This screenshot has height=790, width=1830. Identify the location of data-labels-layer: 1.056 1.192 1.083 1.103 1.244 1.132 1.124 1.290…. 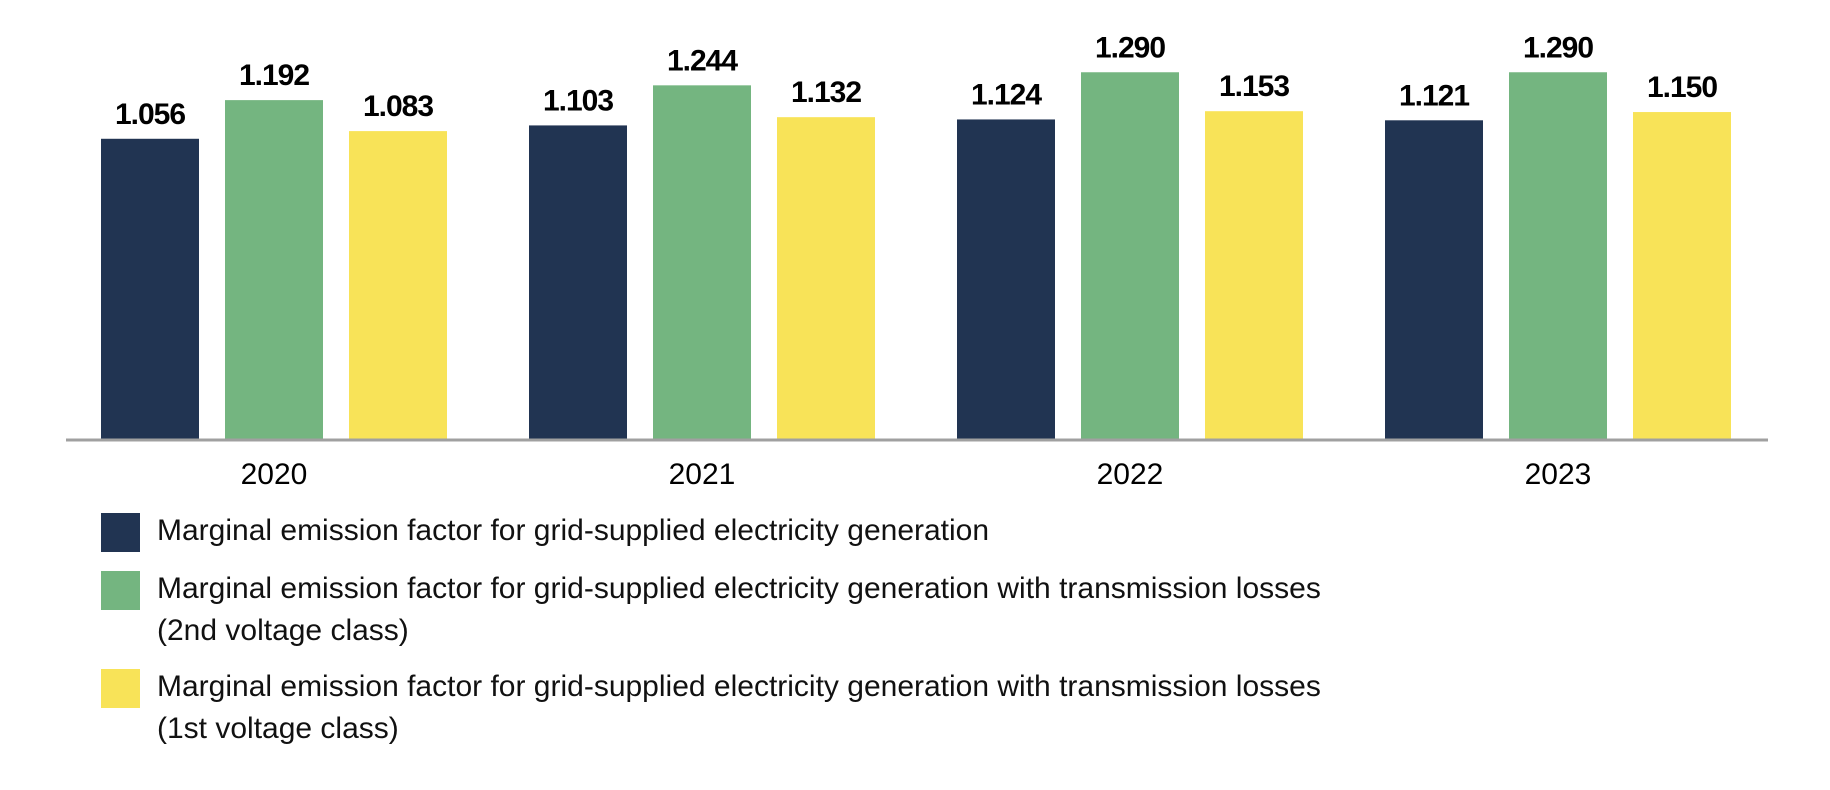
(916, 81).